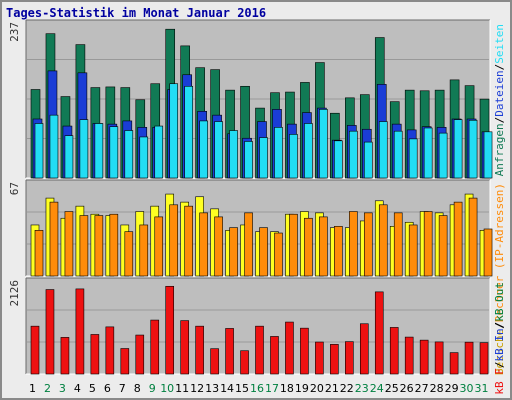 The width and height of the screenshot is (512, 400). Describe the element at coordinates (332, 388) in the screenshot. I see `x-tick-label-day-21: 21` at that location.